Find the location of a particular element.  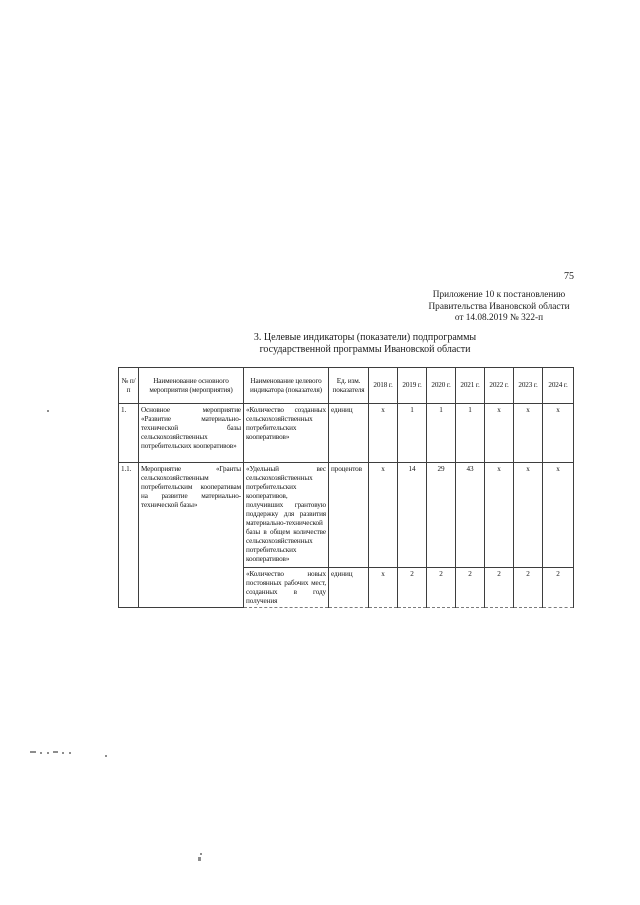

col-header-unit: Ед. изм. показателя is located at coordinates (348, 385).